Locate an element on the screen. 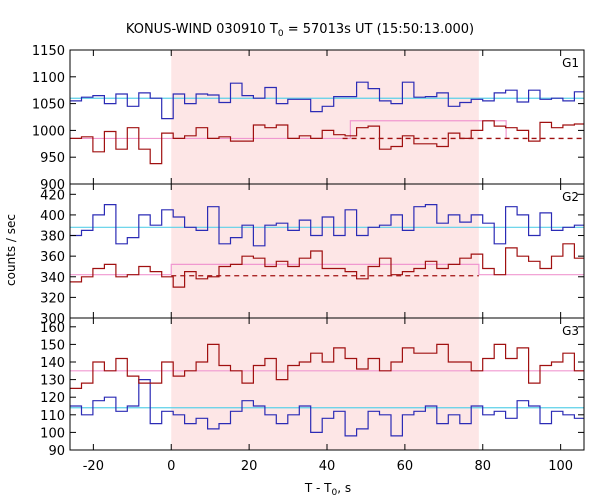 The height and width of the screenshot is (500, 600). y-tick-label: 140 is located at coordinates (52, 363).